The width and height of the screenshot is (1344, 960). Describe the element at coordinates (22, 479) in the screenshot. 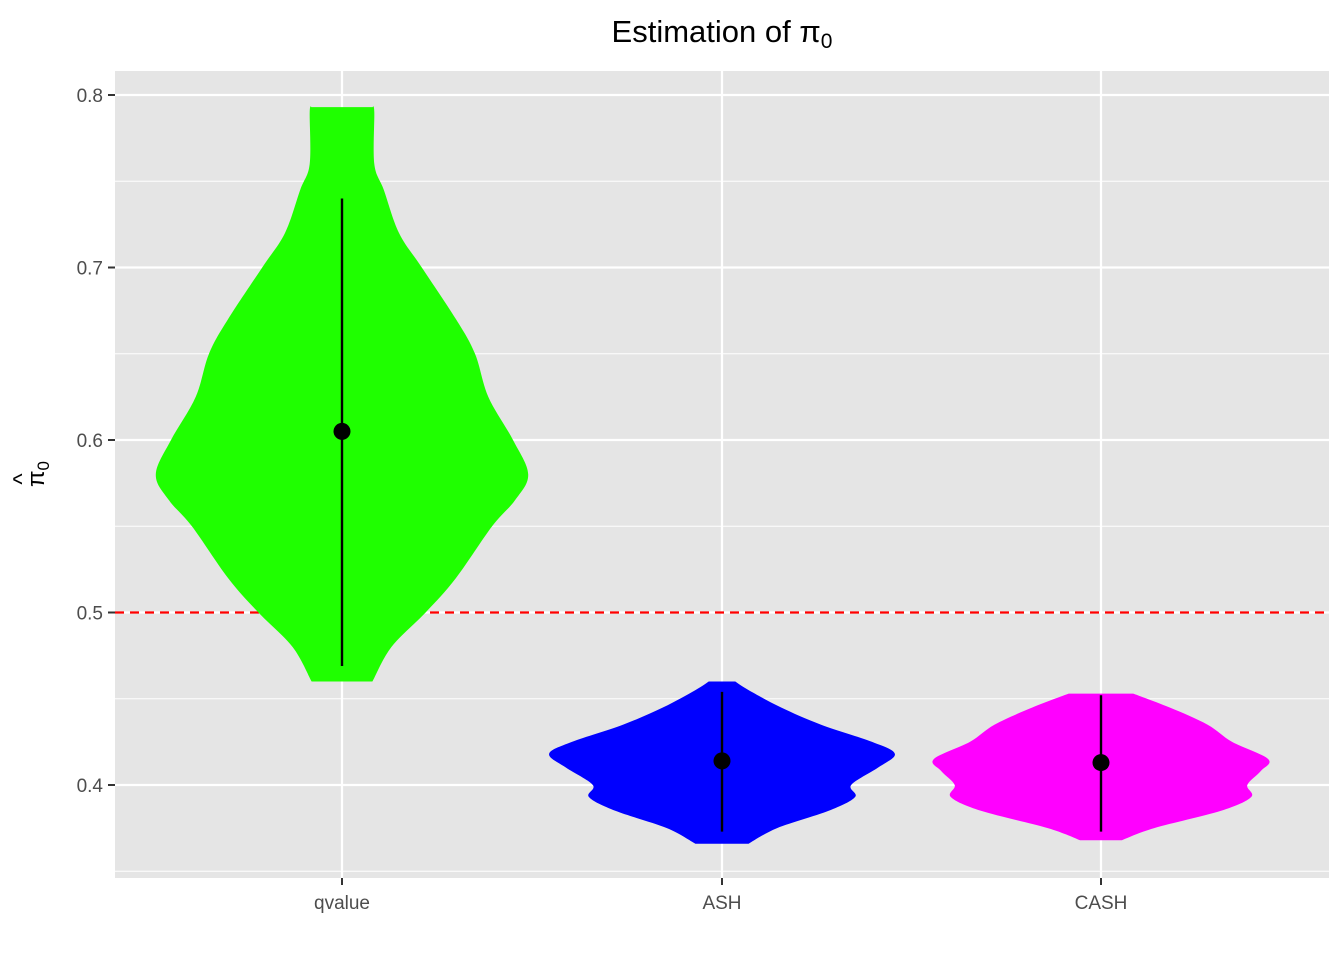

I see `ylabel-hat: ^` at that location.